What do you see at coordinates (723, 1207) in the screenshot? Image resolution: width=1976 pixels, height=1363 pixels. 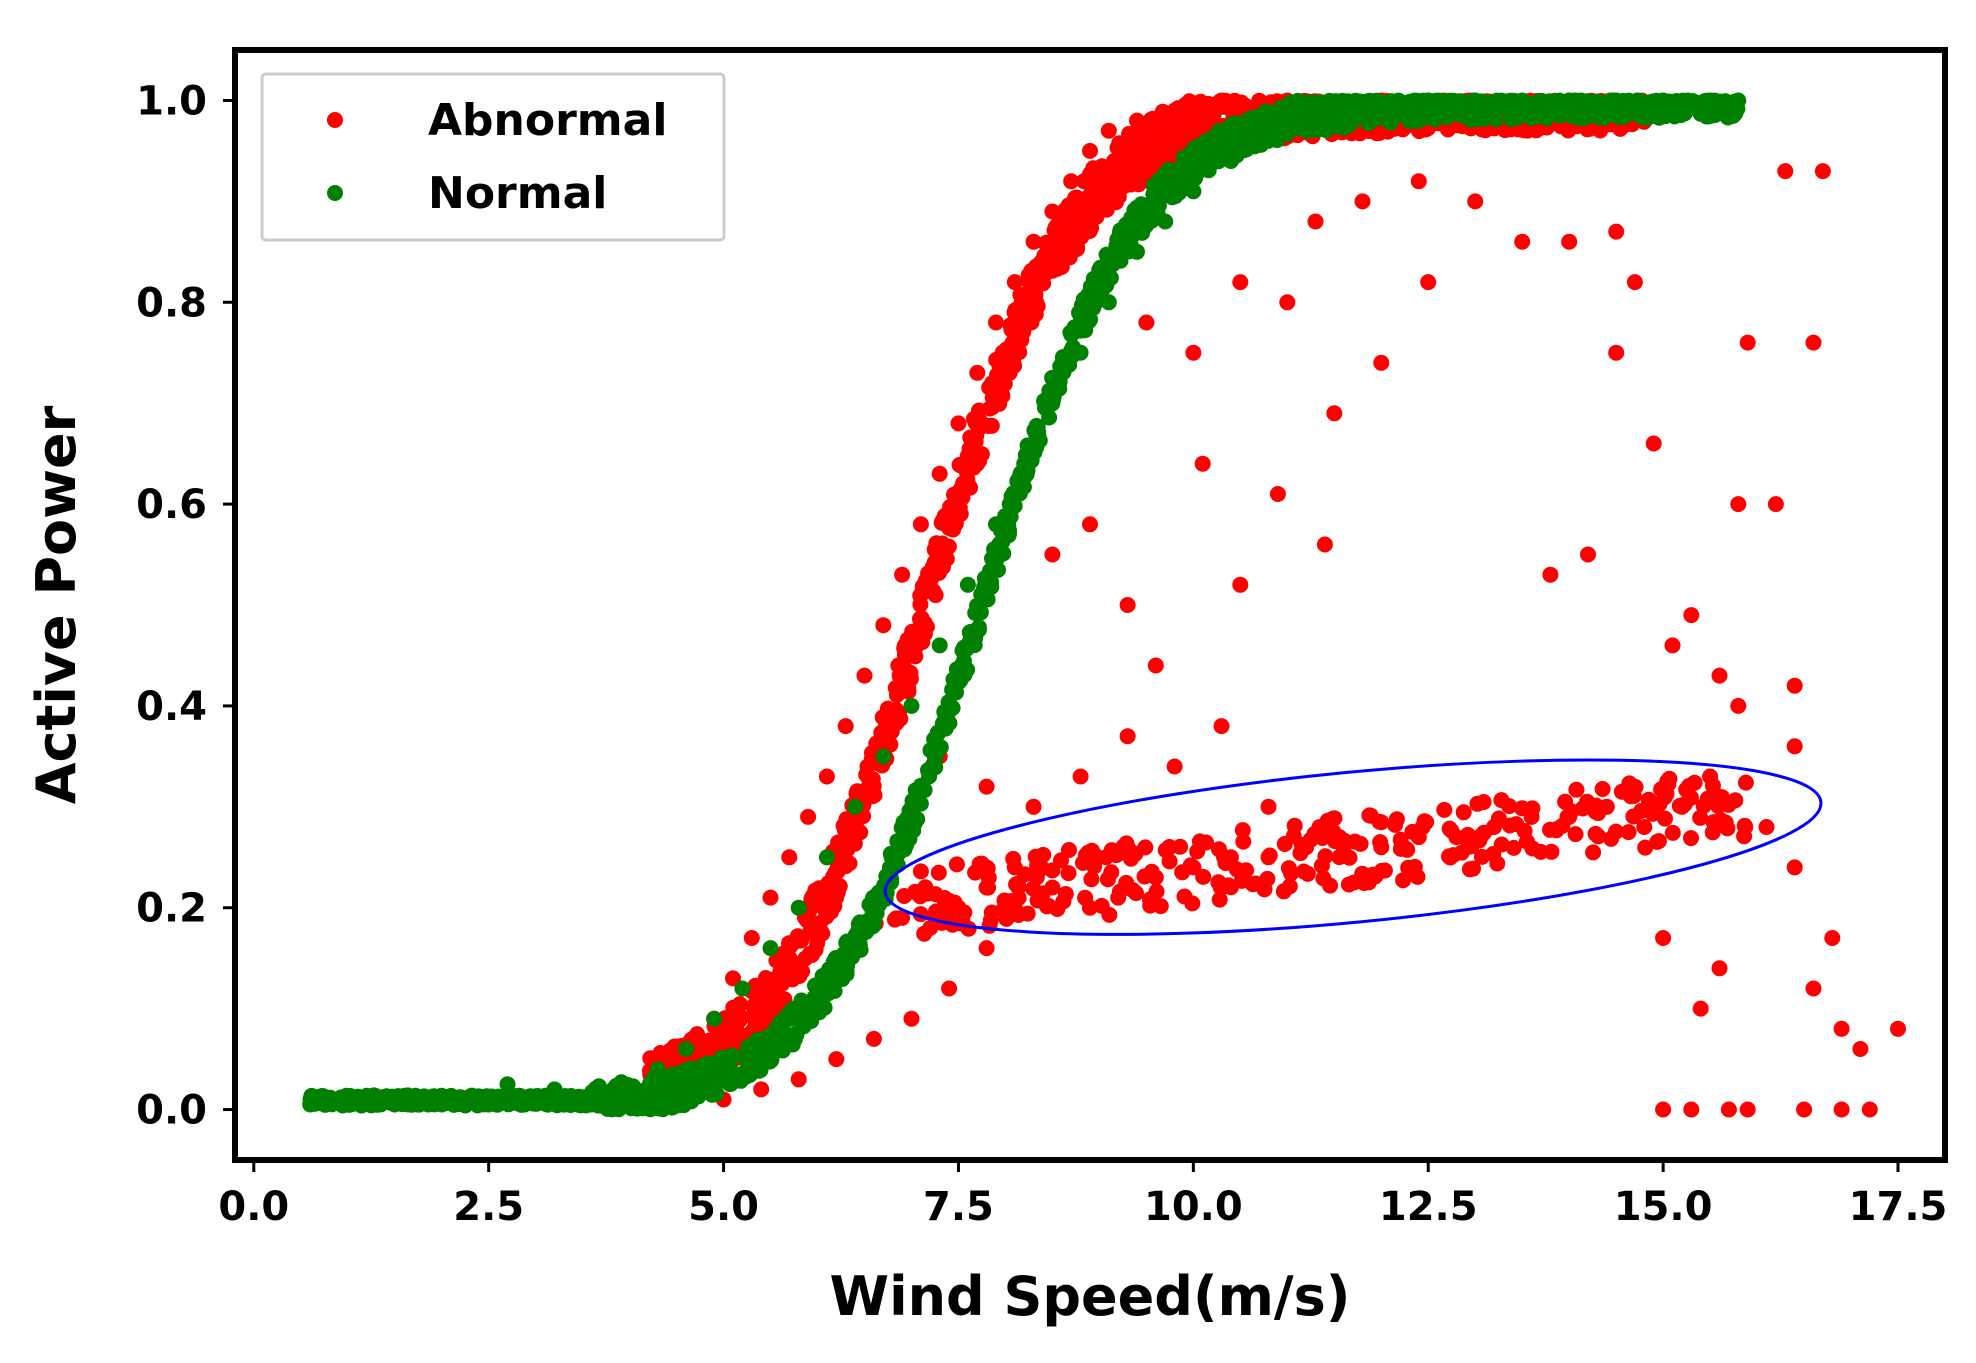 I see `x-tick-label: 5.0` at bounding box center [723, 1207].